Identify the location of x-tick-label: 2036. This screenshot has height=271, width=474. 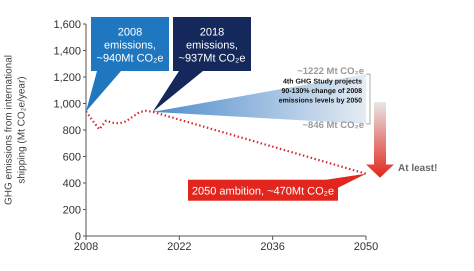
(272, 246).